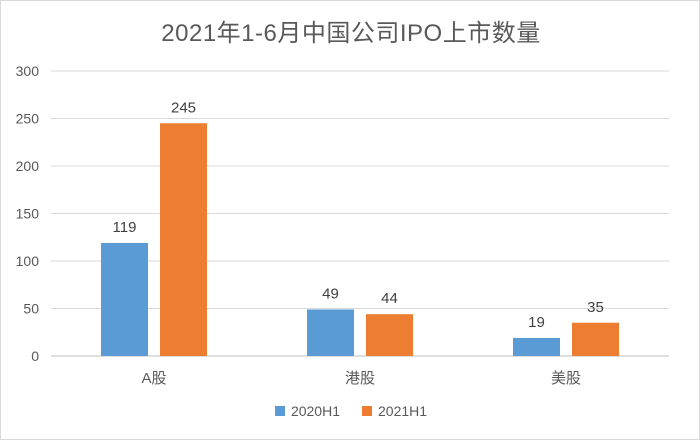 The width and height of the screenshot is (700, 441). What do you see at coordinates (367, 411) in the screenshot?
I see `legend-swatch-2021h1` at bounding box center [367, 411].